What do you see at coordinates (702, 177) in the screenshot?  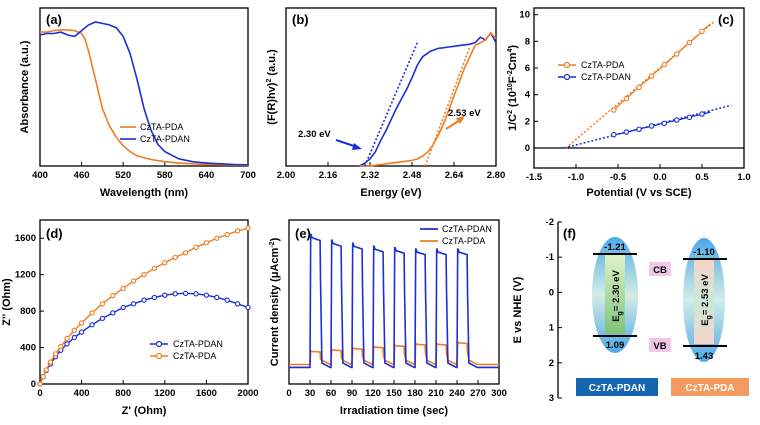 I see `x-tick-label: 0.5` at bounding box center [702, 177].